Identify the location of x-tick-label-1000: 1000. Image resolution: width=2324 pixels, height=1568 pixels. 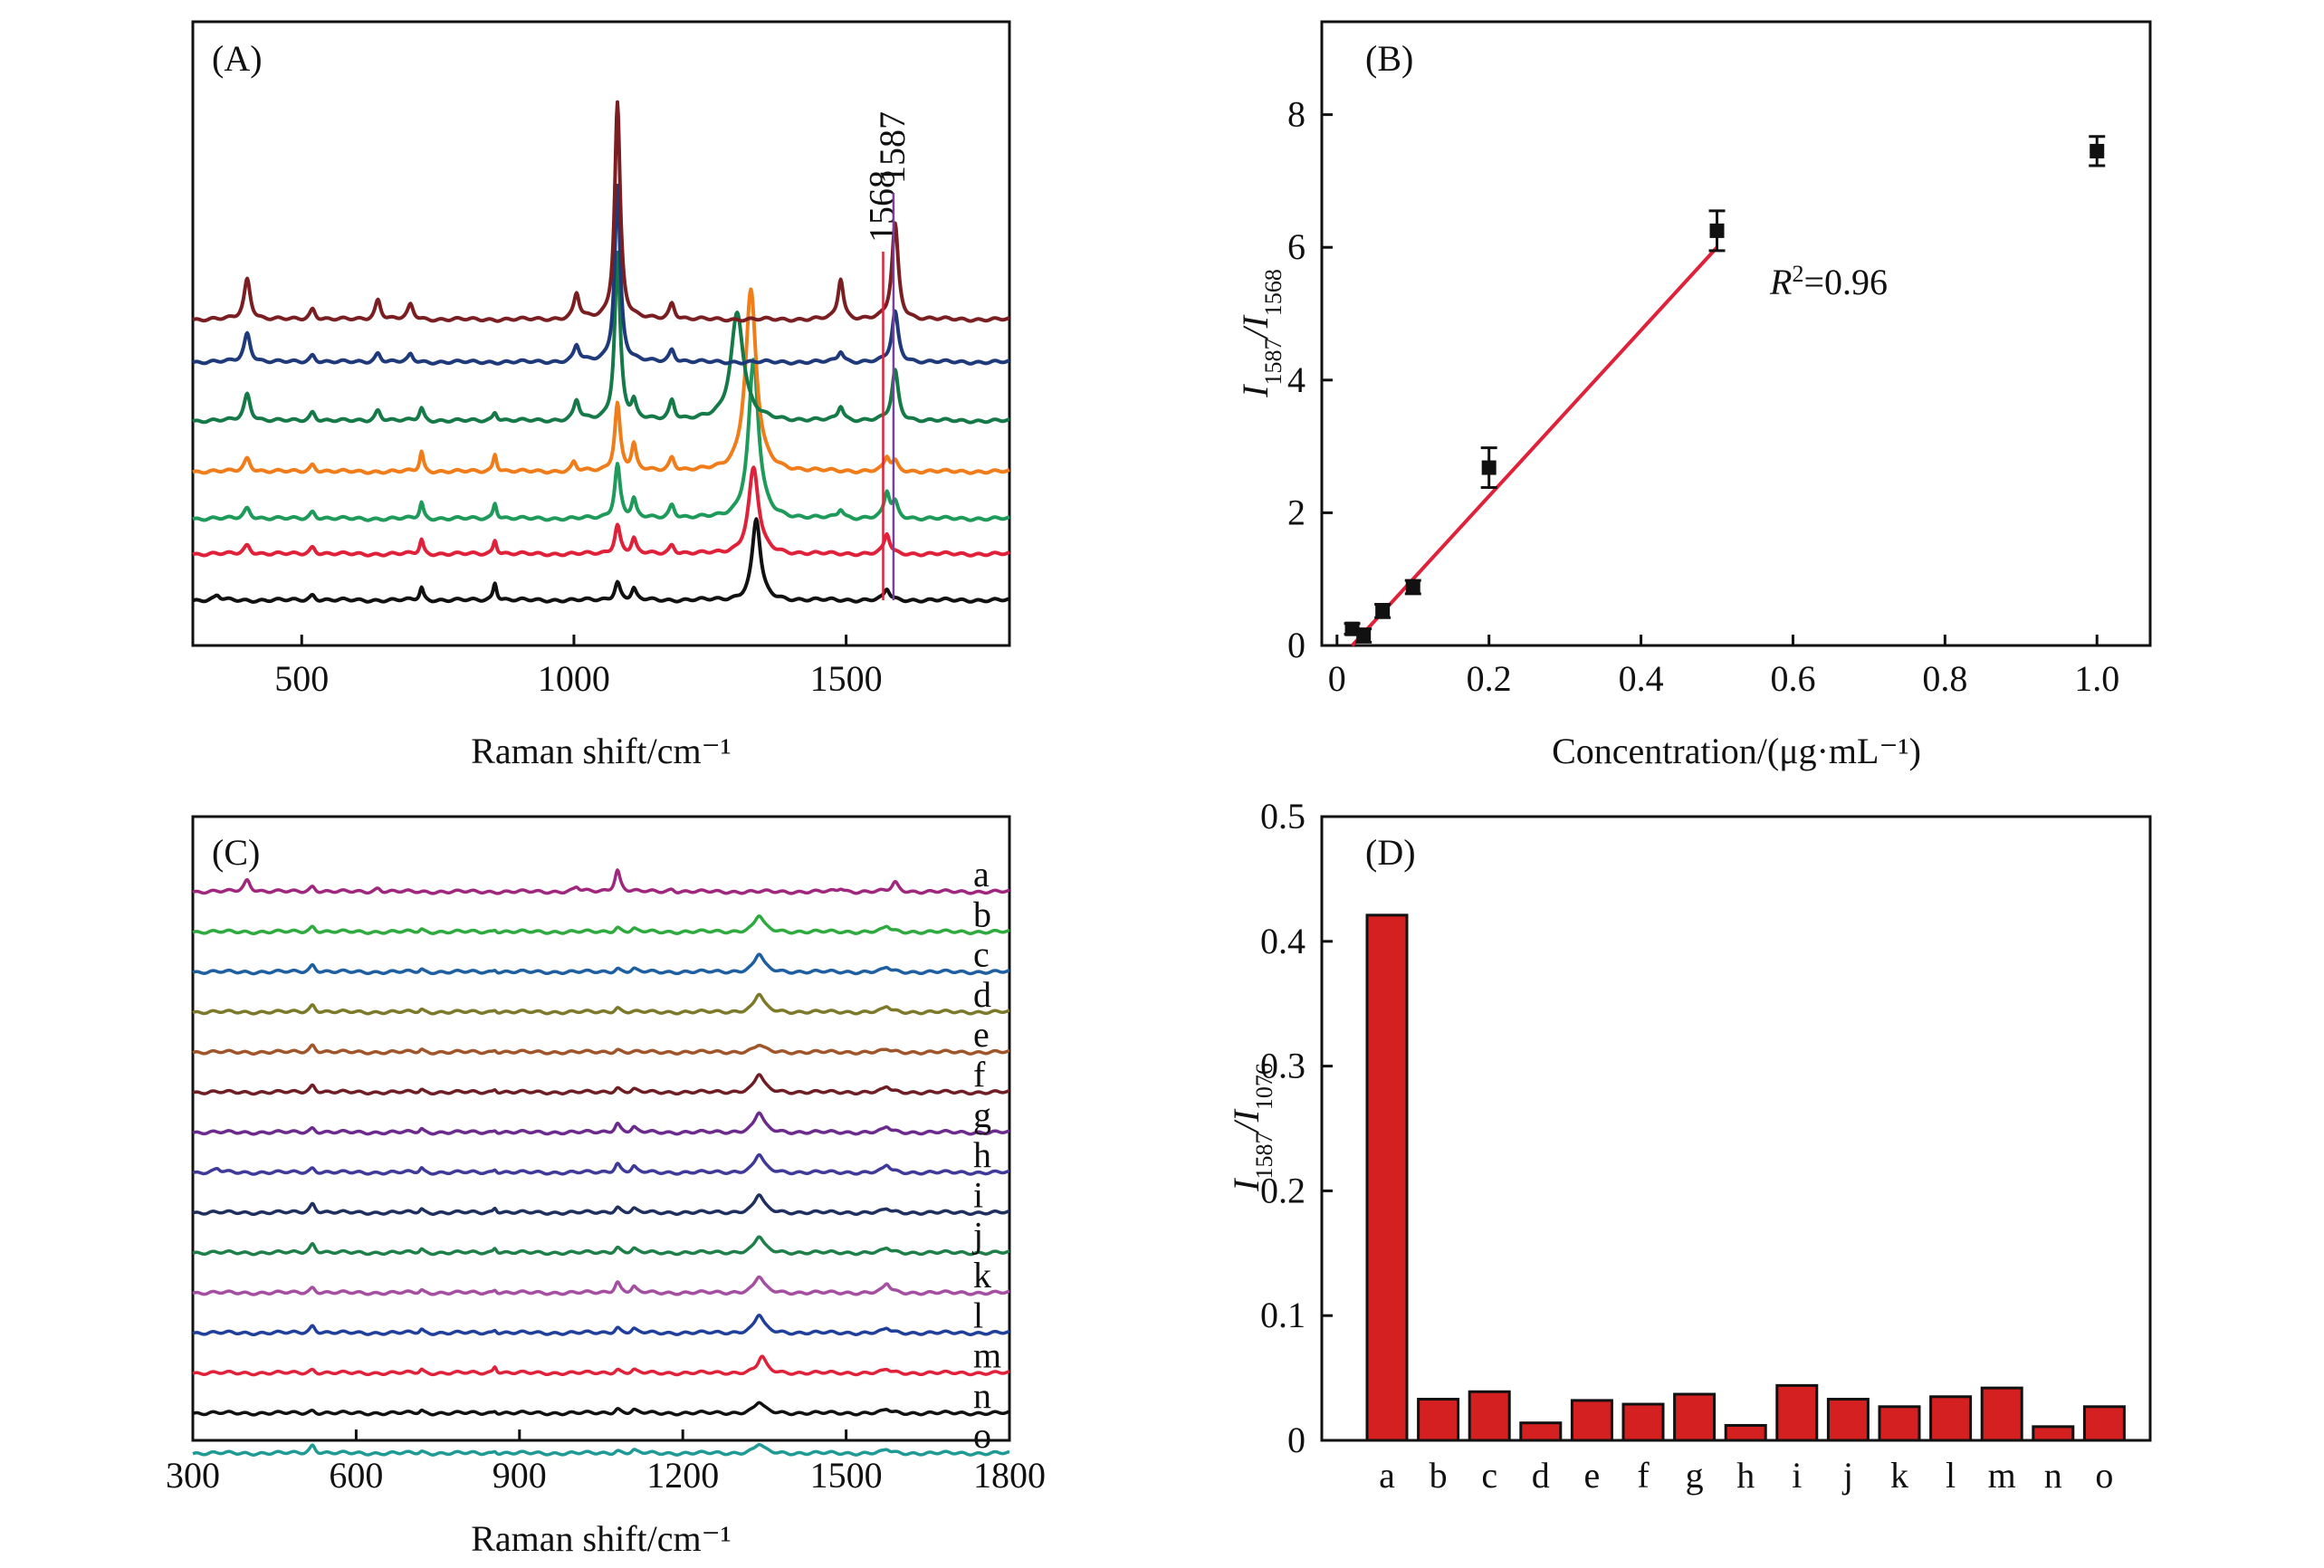
(574, 678).